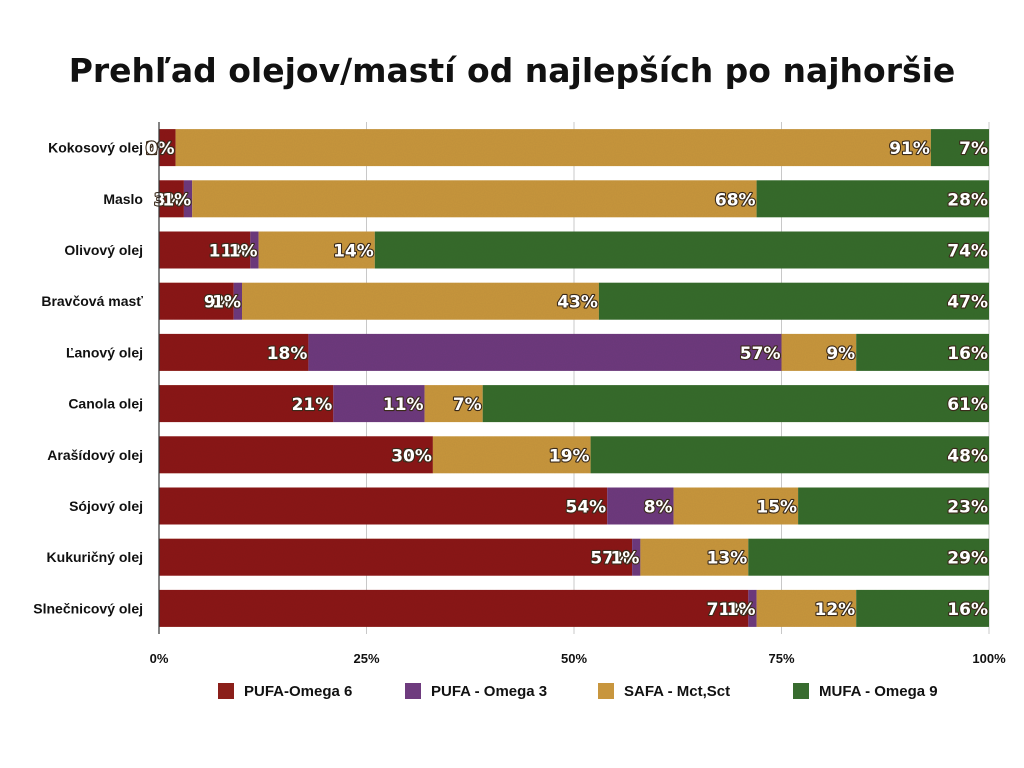  Describe the element at coordinates (967, 405) in the screenshot. I see `data-label: 61%` at that location.